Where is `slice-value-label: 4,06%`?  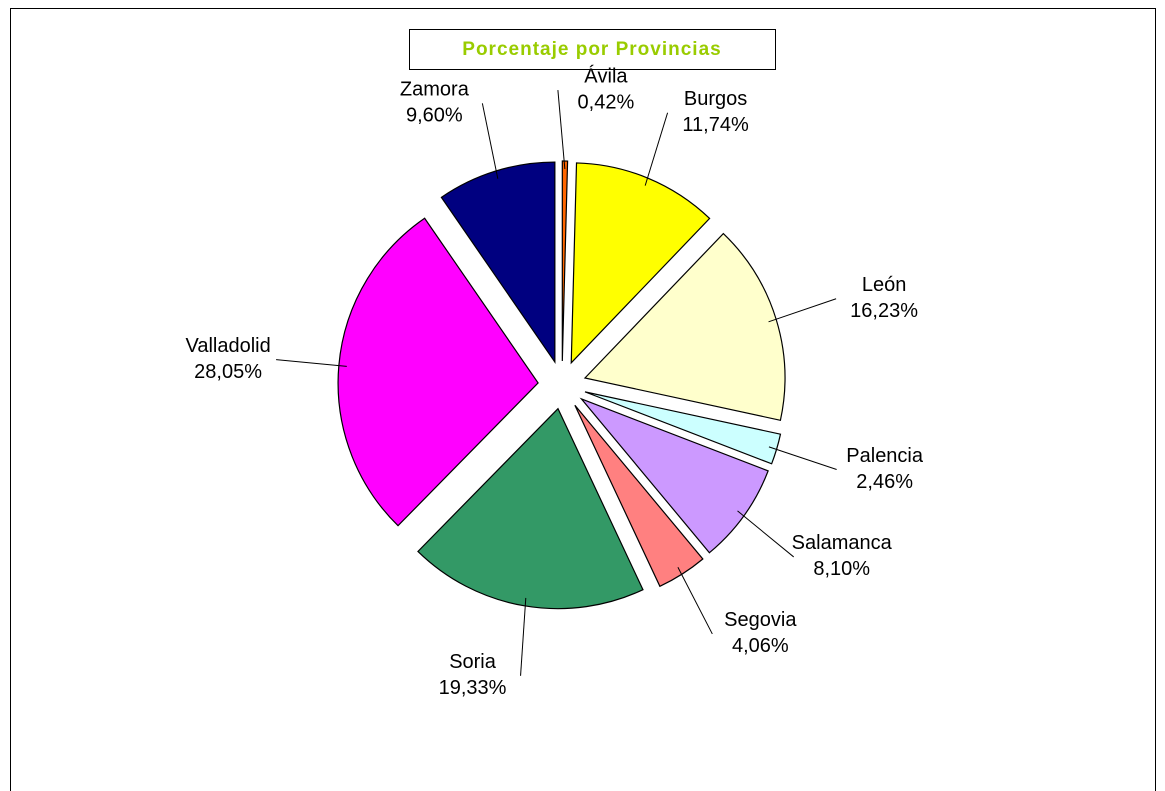
slice-value-label: 4,06% is located at coordinates (760, 646).